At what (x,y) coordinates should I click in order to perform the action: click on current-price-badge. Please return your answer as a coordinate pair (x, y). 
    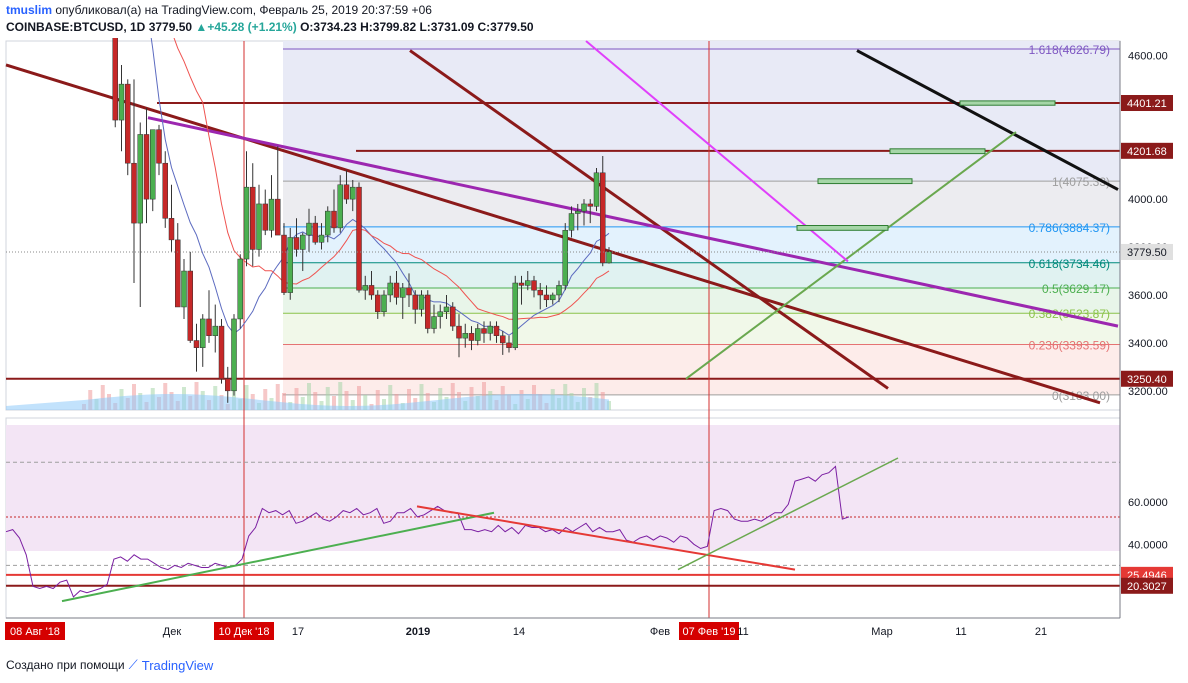
    Looking at the image, I should click on (1147, 251).